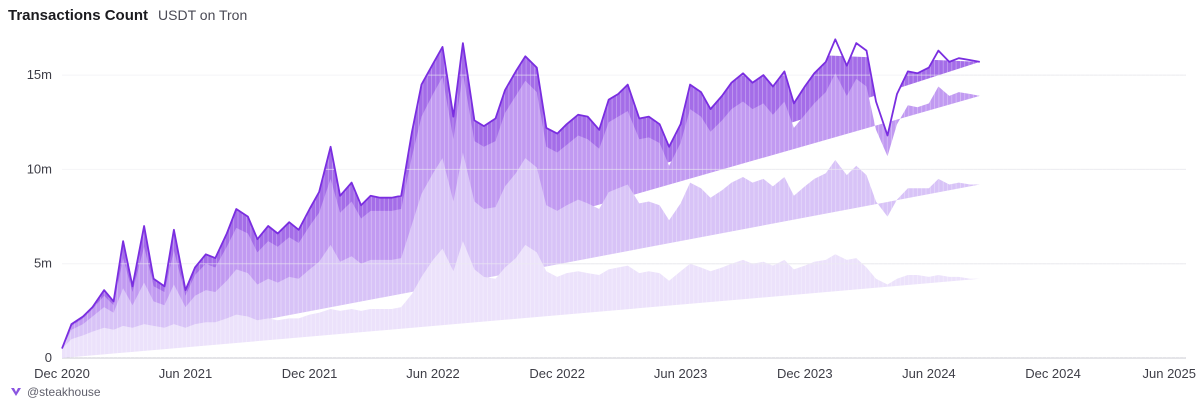 This screenshot has height=402, width=1200. Describe the element at coordinates (310, 373) in the screenshot. I see `x-tick-label: Dec 2021` at that location.